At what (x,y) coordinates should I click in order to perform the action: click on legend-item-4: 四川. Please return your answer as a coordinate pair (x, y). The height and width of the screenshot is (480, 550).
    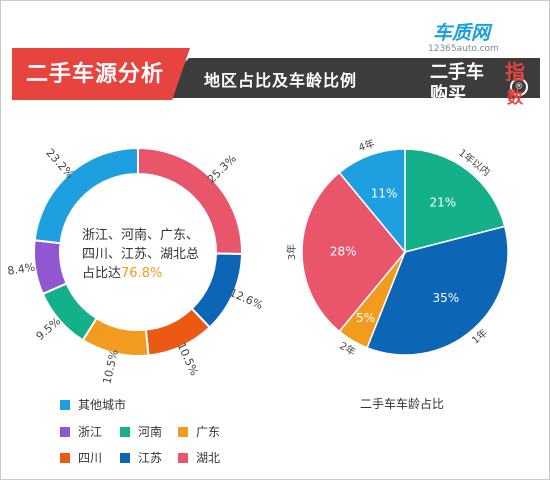
    Looking at the image, I should click on (81, 457).